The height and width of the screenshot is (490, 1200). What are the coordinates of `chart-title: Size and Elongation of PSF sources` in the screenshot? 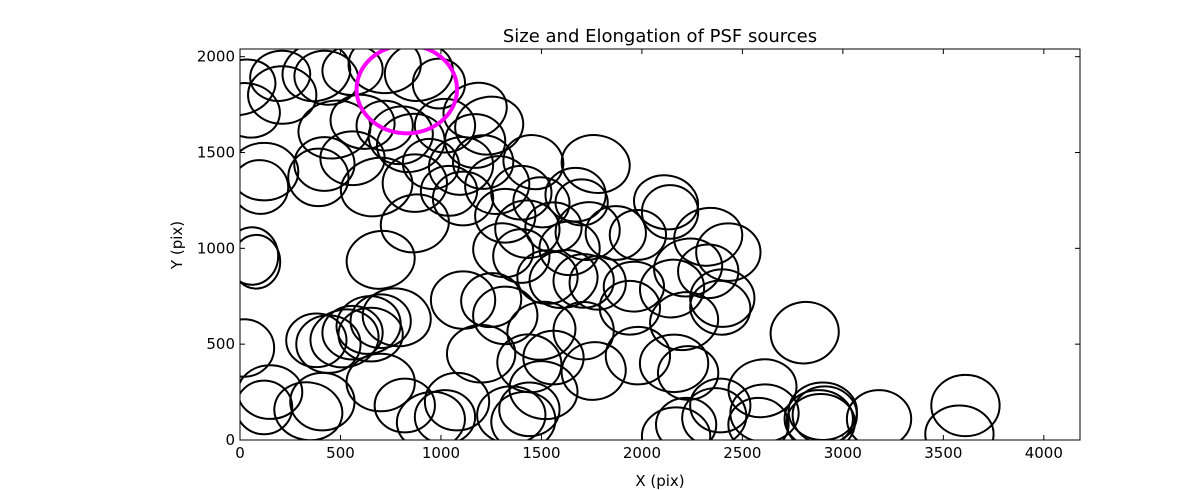 It's located at (660, 36).